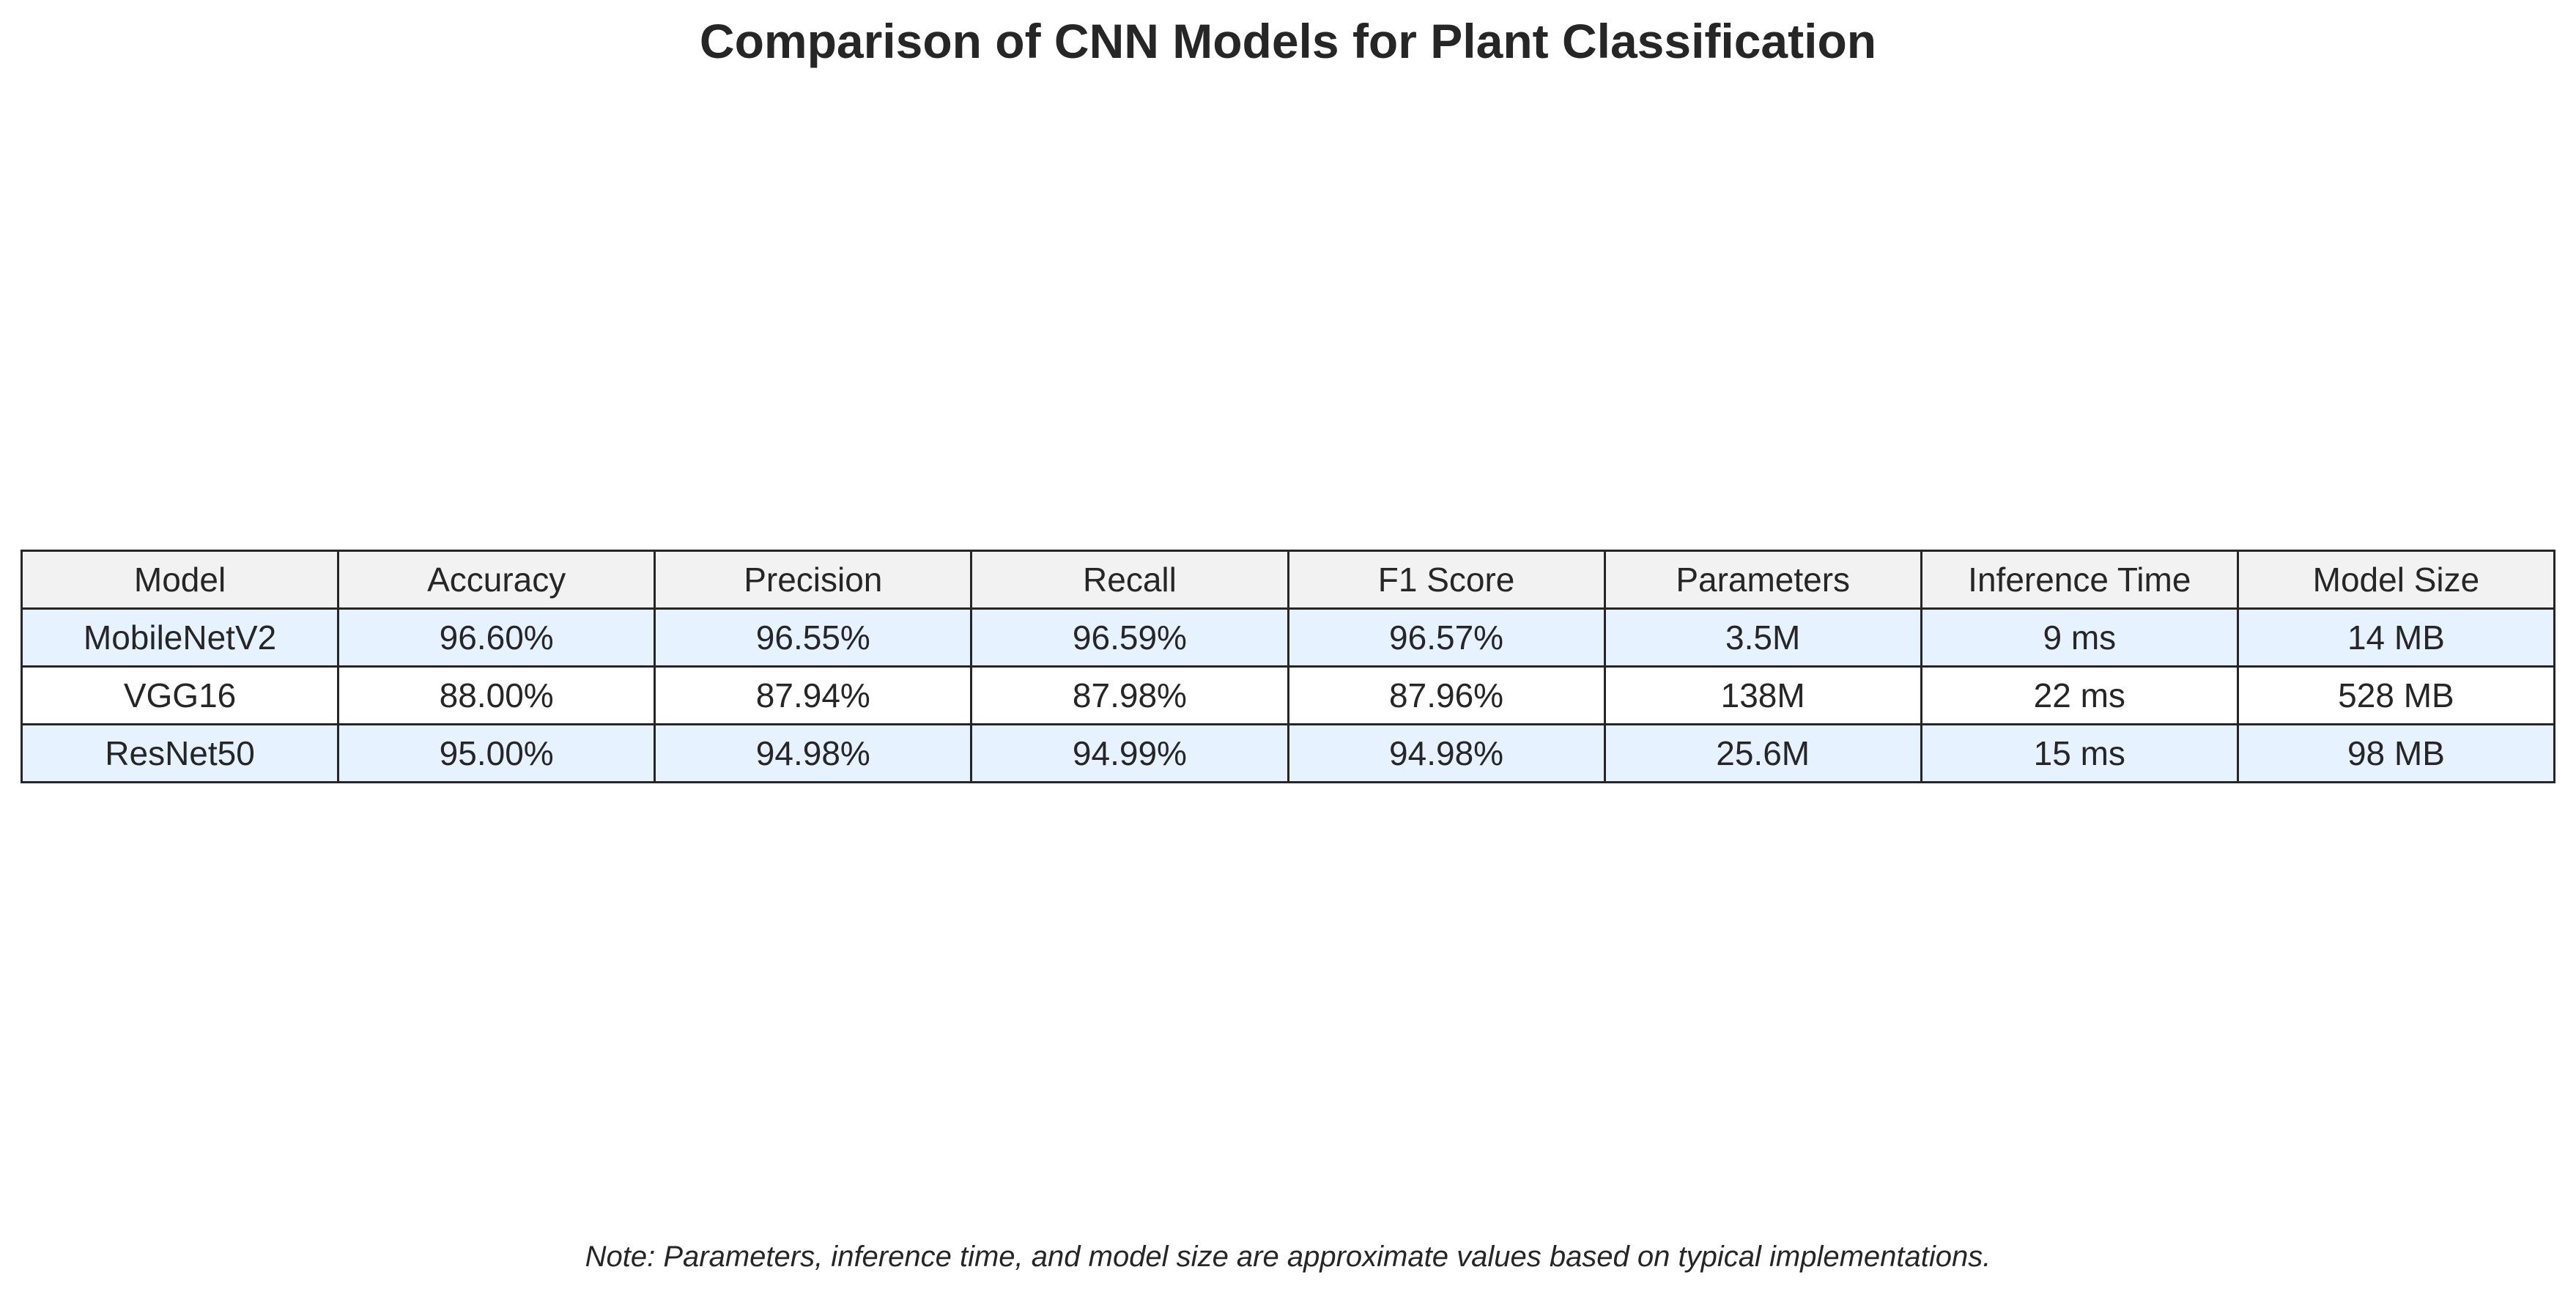 The image size is (2576, 1297). Describe the element at coordinates (180, 753) in the screenshot. I see `table-cell: ResNet50` at that location.